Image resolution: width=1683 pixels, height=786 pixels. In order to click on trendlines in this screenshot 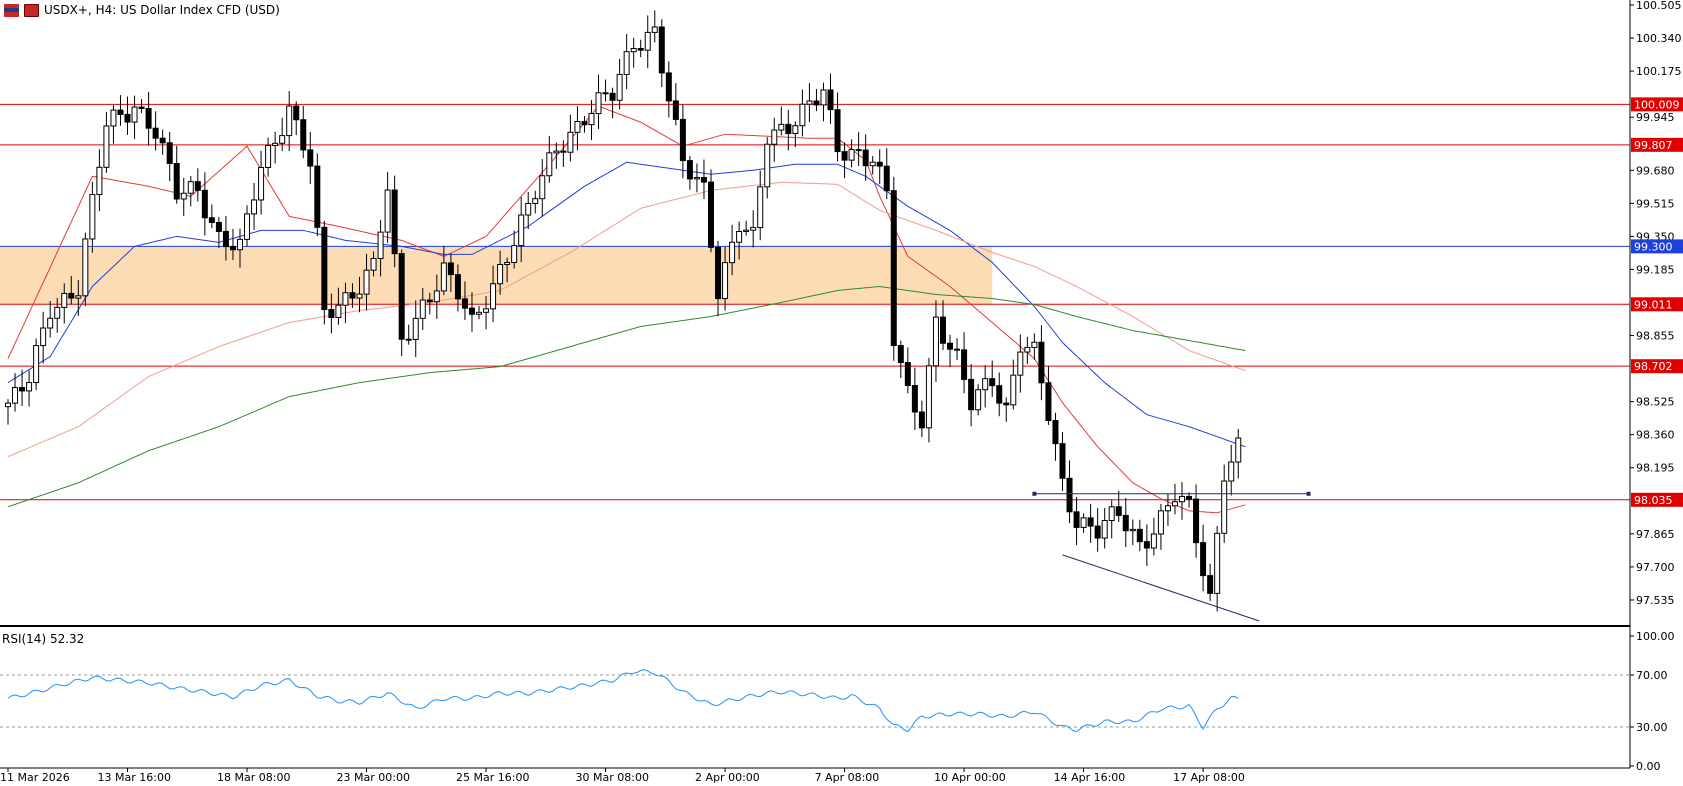, I will do `click(1171, 556)`.